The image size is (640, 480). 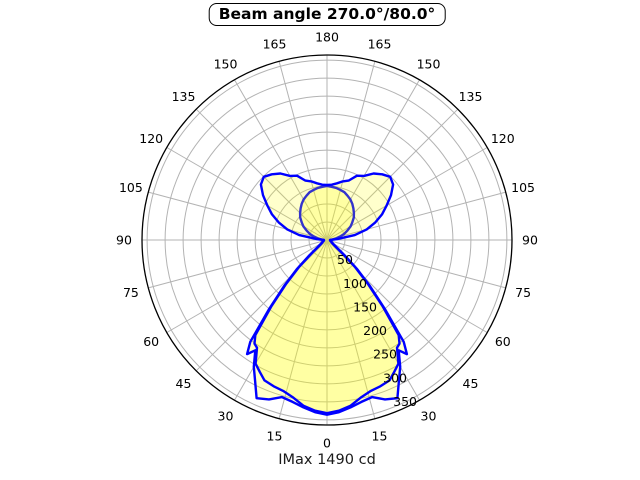 What do you see at coordinates (375, 330) in the screenshot?
I see `radial-tick-label: 200` at bounding box center [375, 330].